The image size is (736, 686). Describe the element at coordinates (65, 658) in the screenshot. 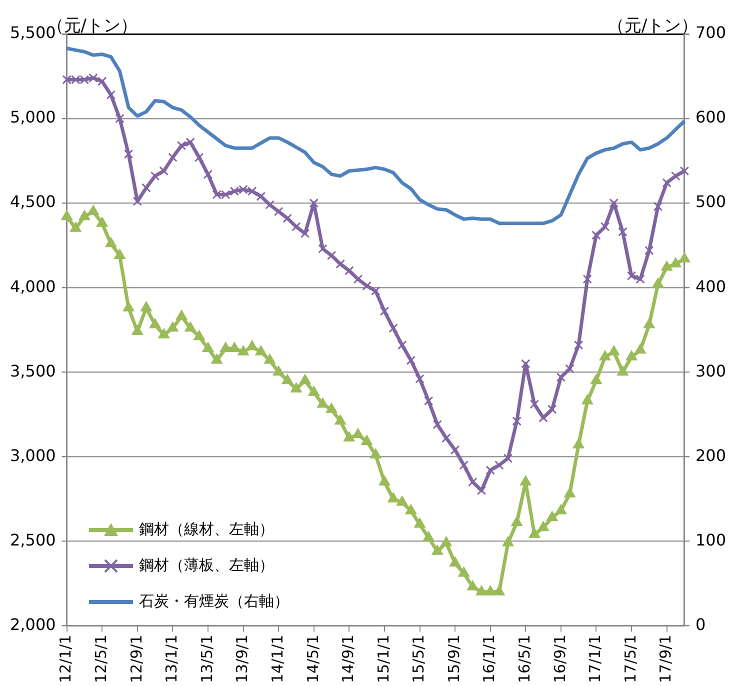

I see `x-tick-label: 12/1/1` at that location.